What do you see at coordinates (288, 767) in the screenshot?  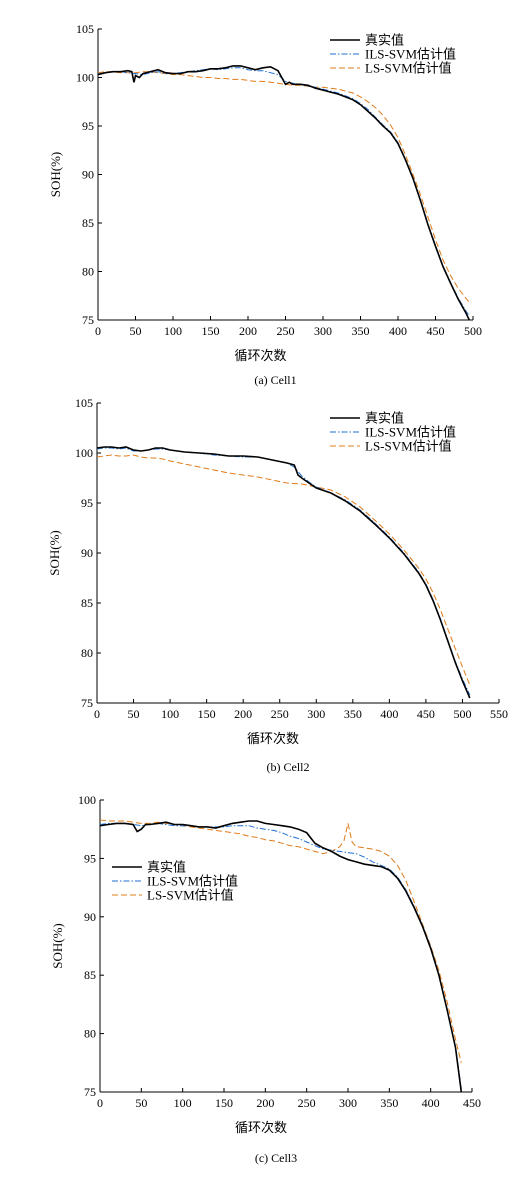 I see `panel-caption: (b) Cell2` at bounding box center [288, 767].